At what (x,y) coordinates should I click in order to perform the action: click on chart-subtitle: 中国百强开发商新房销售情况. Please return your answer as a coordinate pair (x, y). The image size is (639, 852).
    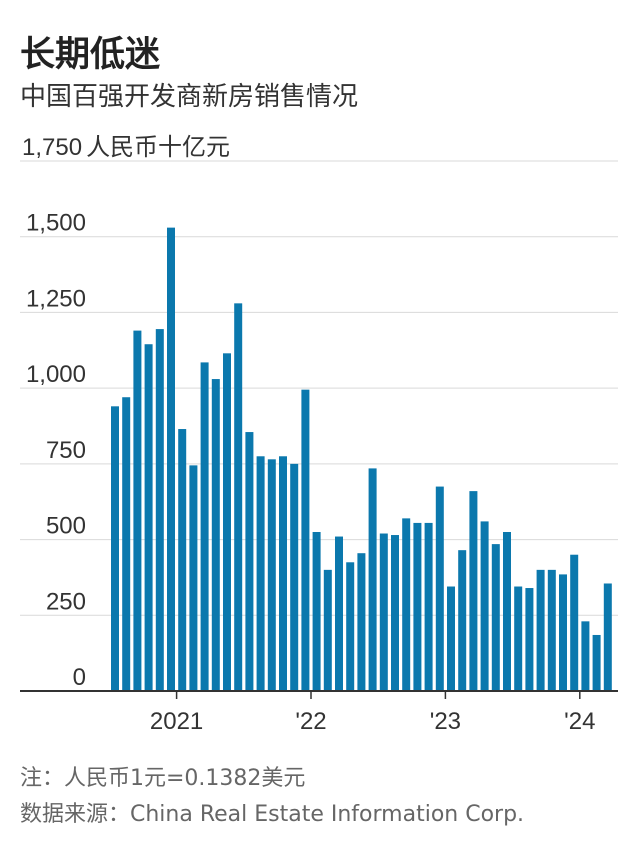
    Looking at the image, I should click on (189, 97).